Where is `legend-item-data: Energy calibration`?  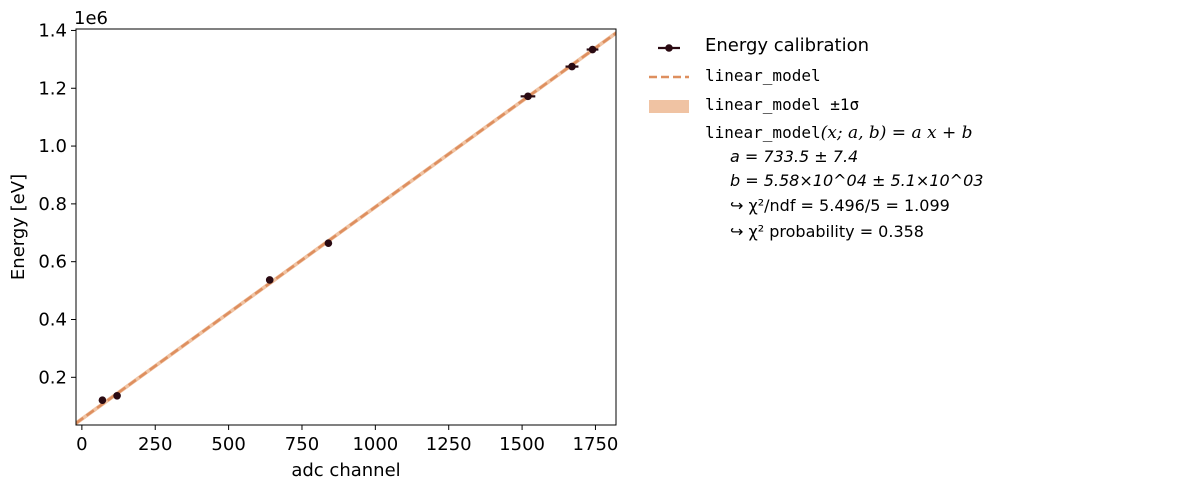 legend-item-data: Energy calibration is located at coordinates (908, 48).